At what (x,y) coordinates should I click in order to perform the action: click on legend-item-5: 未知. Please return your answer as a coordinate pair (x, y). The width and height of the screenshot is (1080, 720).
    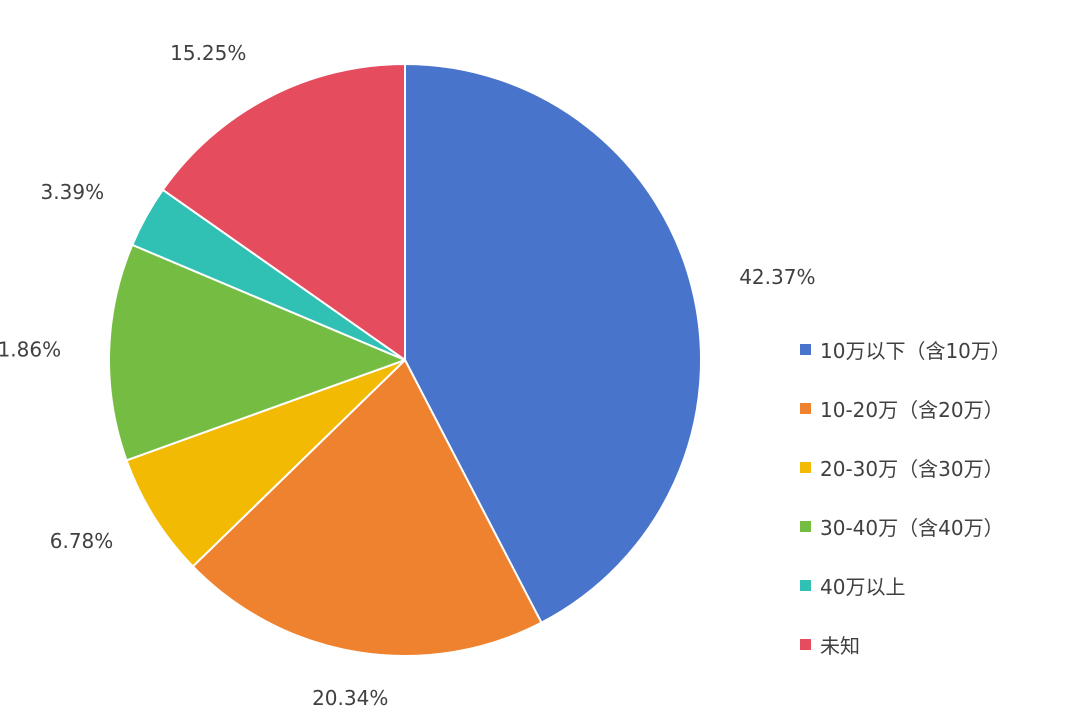
    Looking at the image, I should click on (905, 644).